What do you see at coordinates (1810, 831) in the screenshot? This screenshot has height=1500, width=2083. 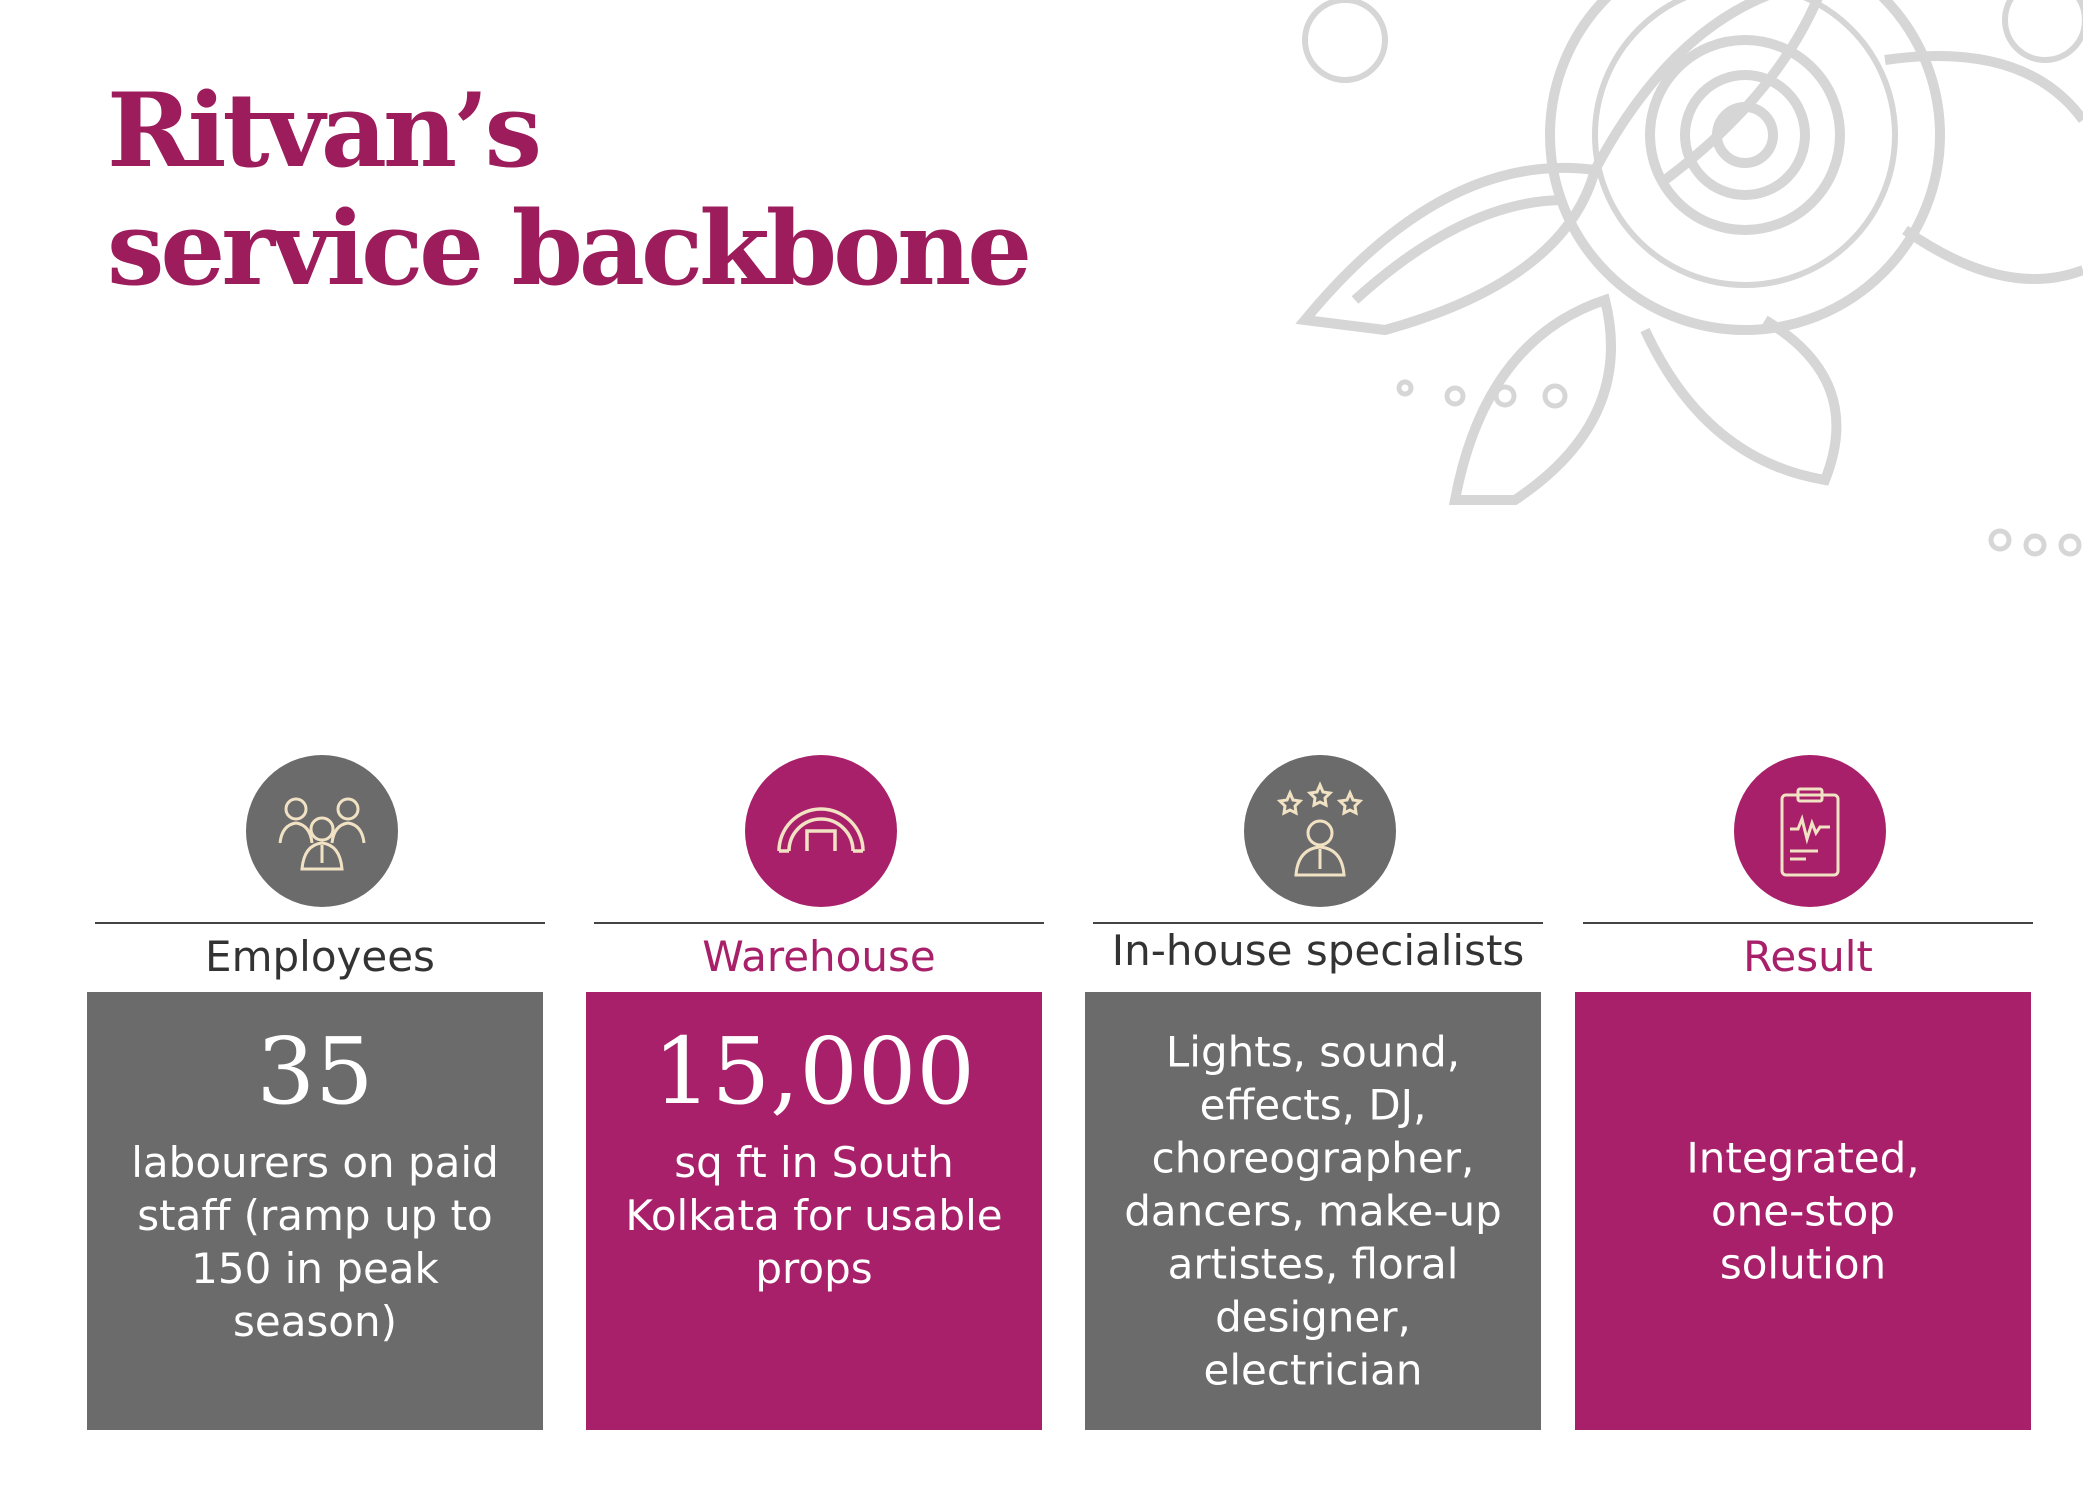 I see `clipboard-icon` at bounding box center [1810, 831].